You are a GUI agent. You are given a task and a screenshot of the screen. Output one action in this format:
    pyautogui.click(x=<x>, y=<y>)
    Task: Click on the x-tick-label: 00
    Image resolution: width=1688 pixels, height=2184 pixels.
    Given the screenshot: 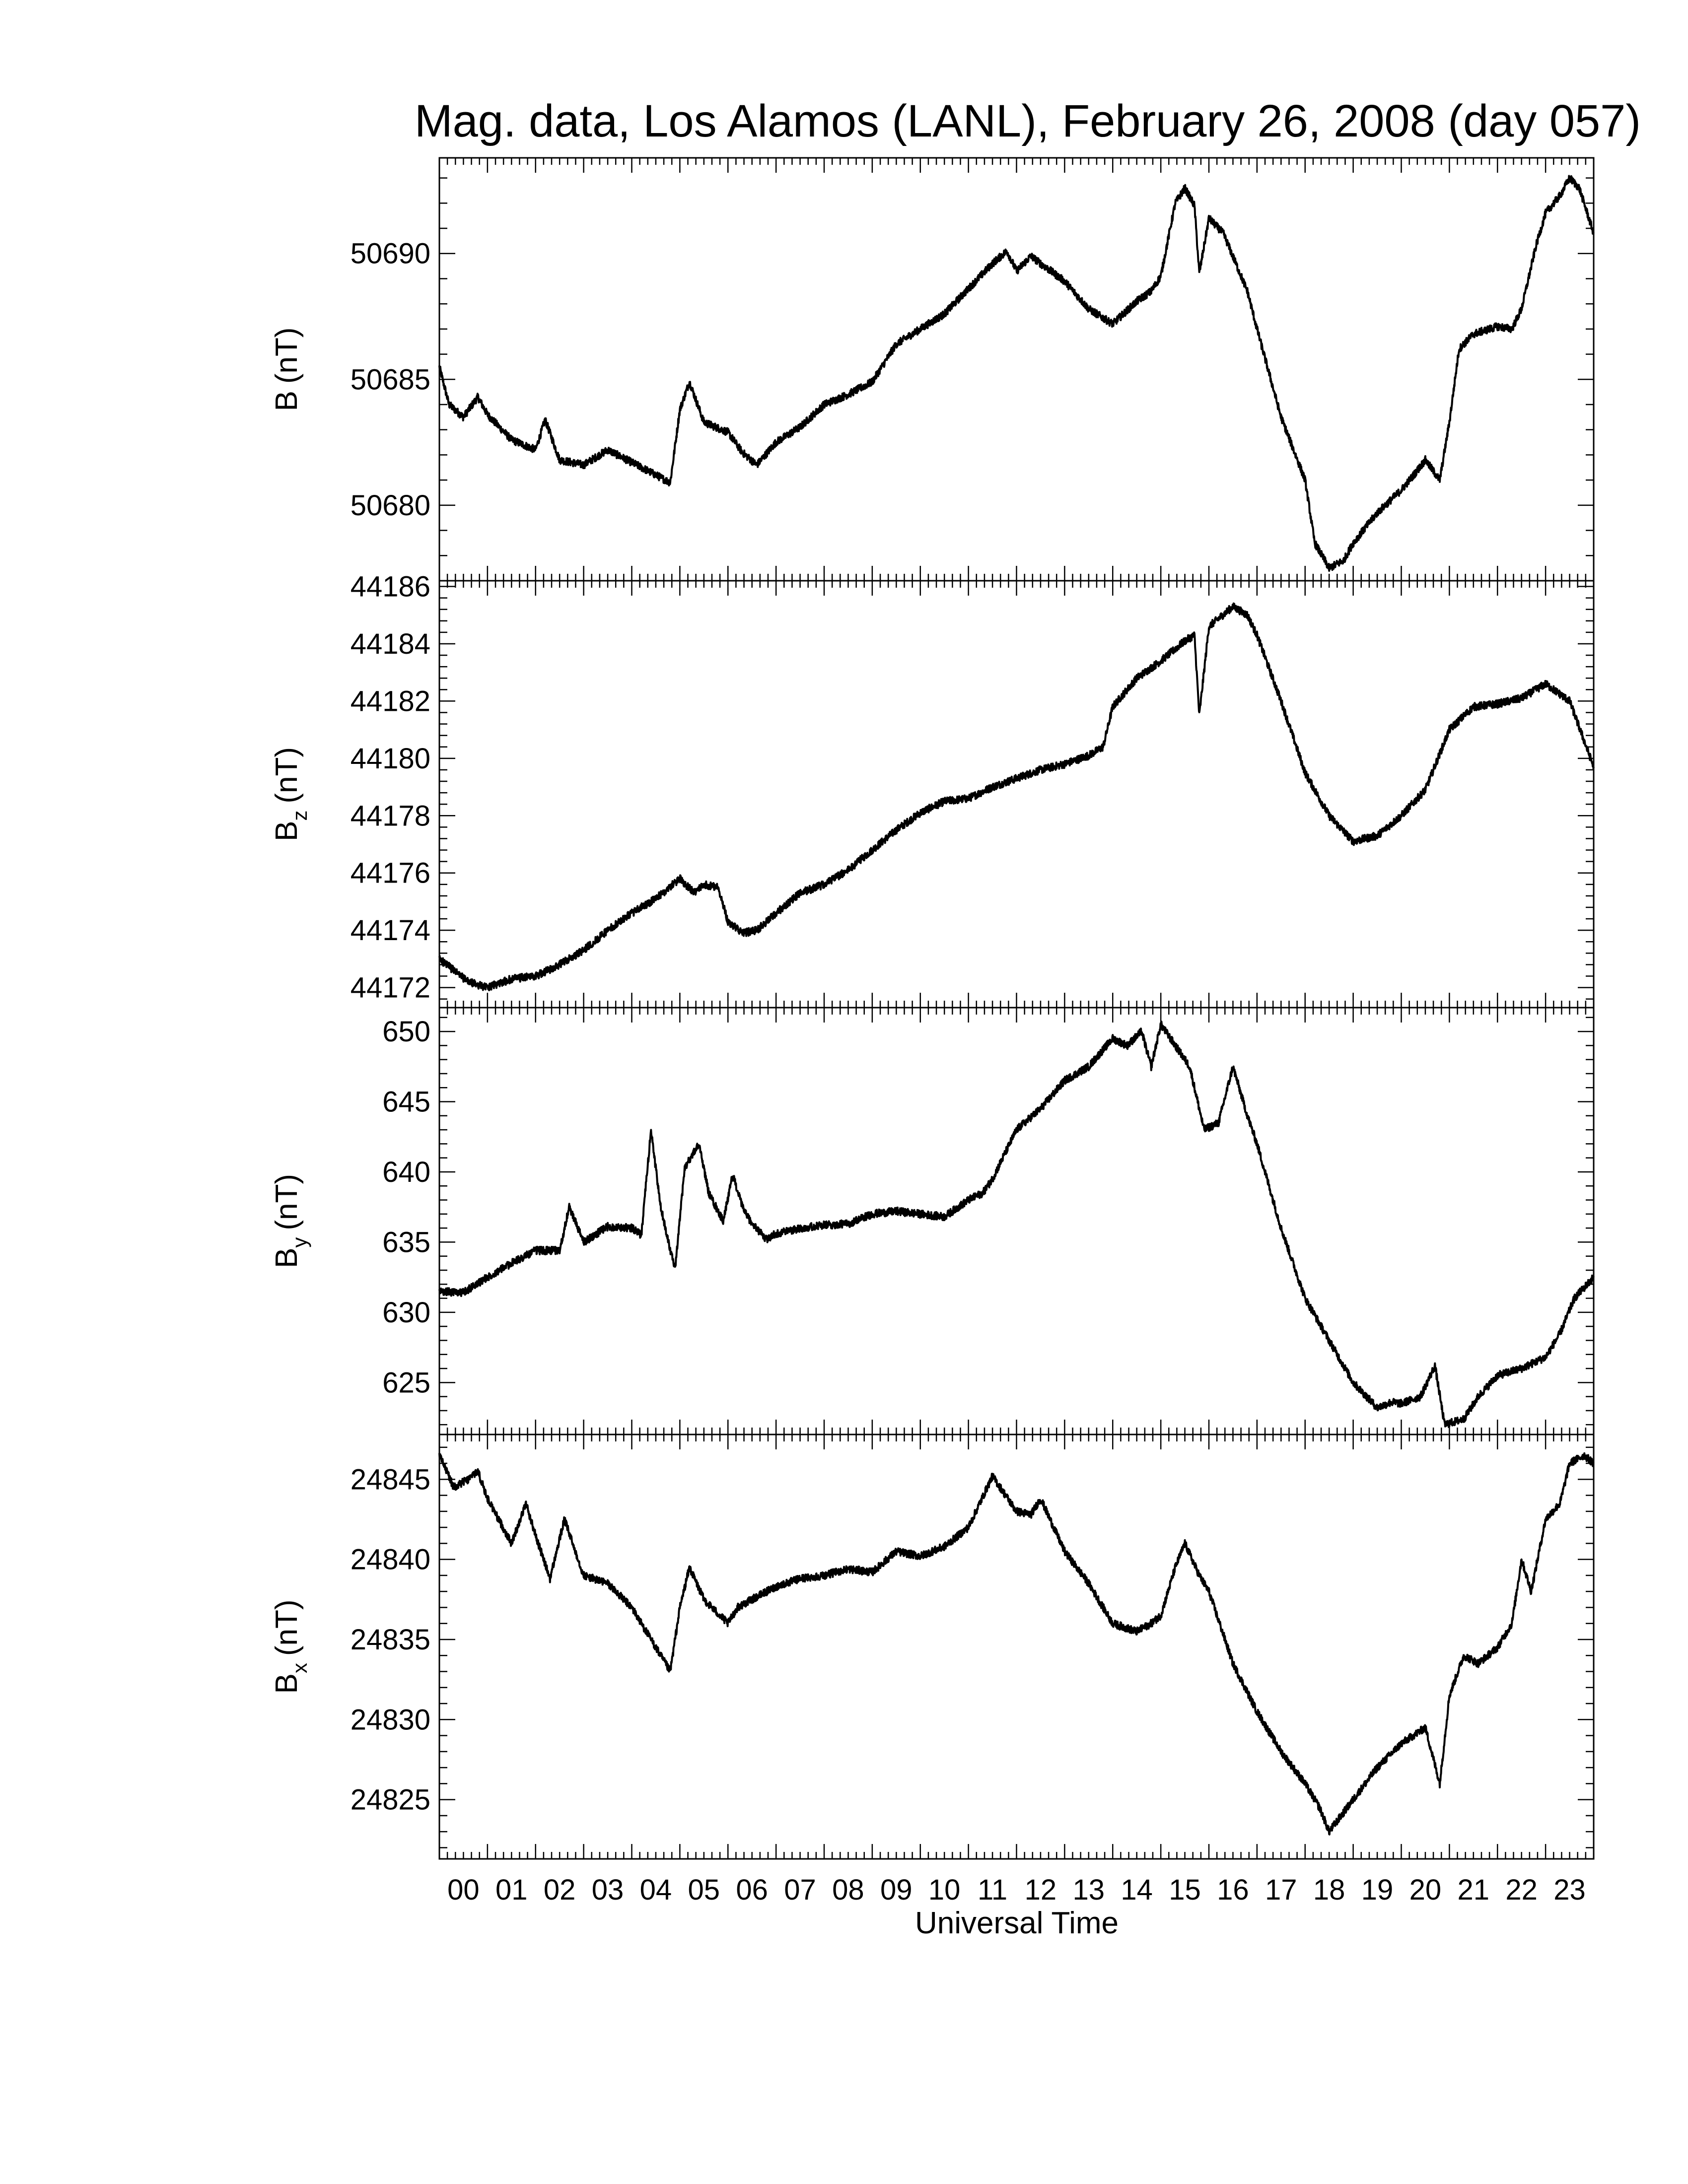 What is the action you would take?
    pyautogui.click(x=463, y=1890)
    